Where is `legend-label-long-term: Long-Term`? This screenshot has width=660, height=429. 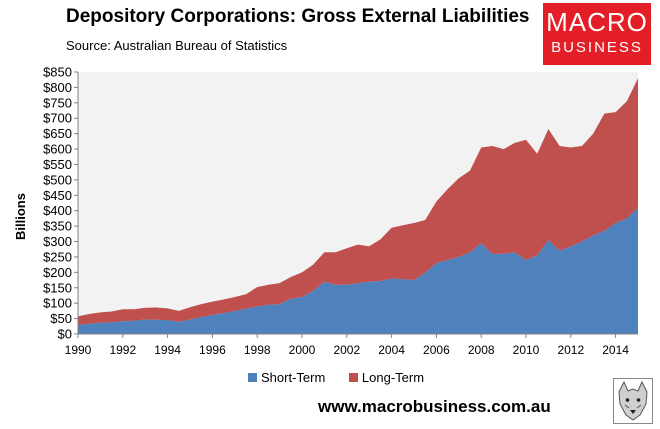
legend-label-long-term: Long-Term is located at coordinates (393, 377).